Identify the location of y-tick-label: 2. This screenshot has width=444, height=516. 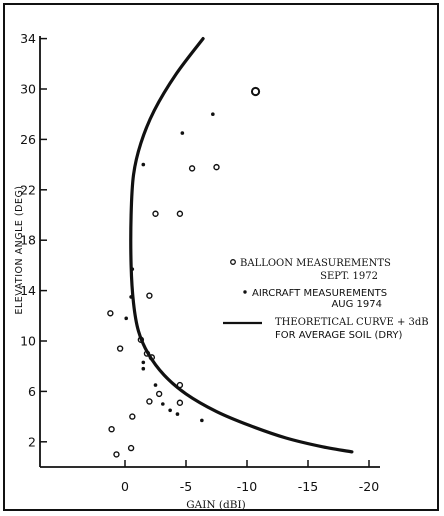
(32, 441).